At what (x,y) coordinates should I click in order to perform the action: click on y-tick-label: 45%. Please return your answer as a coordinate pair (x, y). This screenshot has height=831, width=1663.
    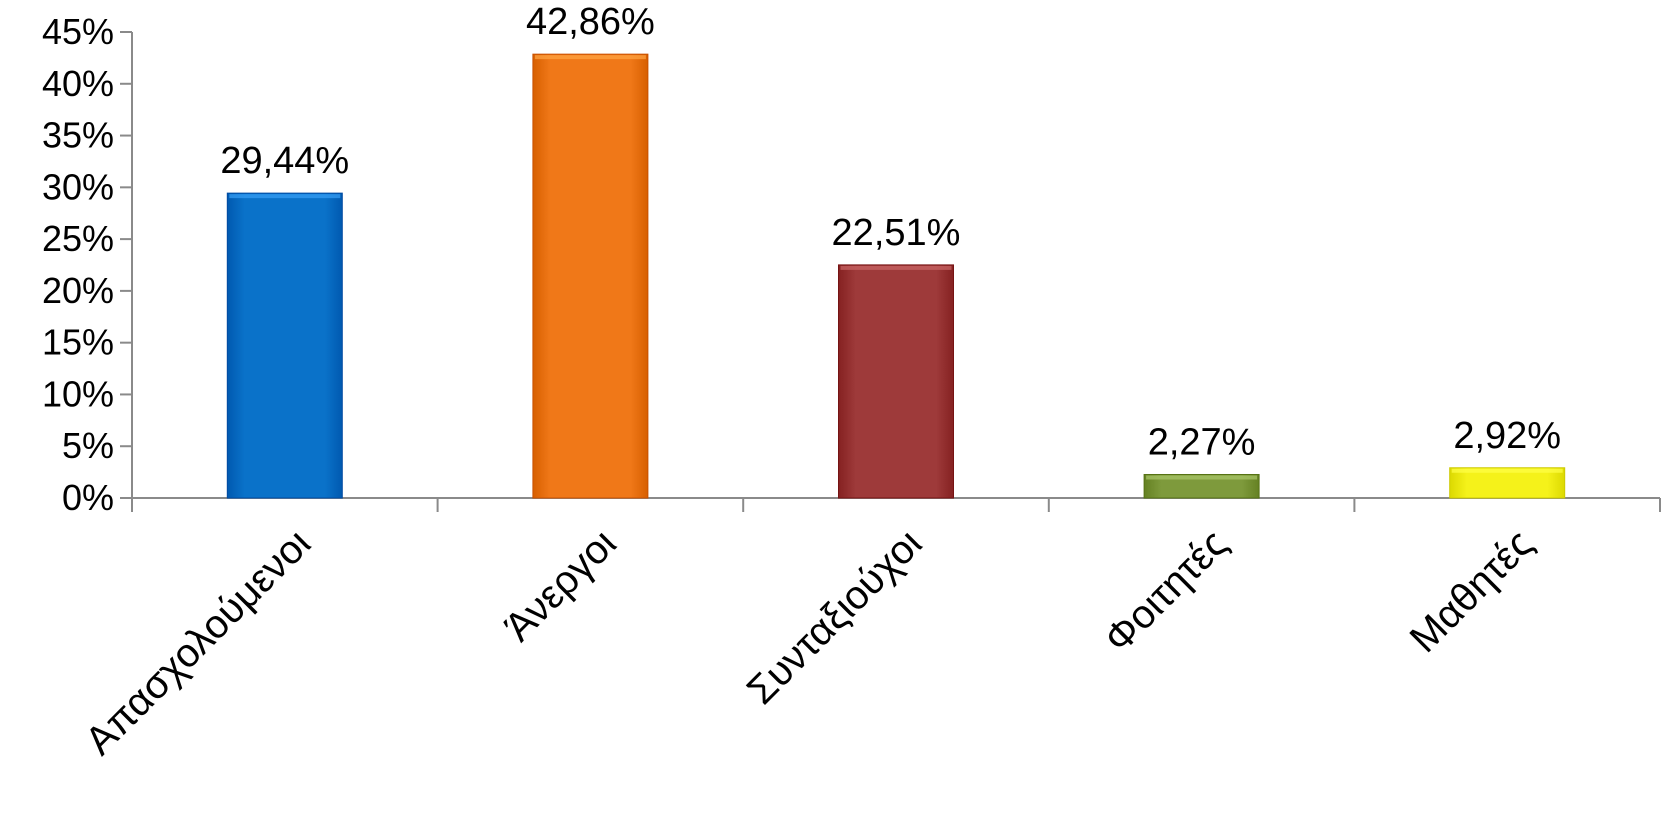
    Looking at the image, I should click on (78, 31).